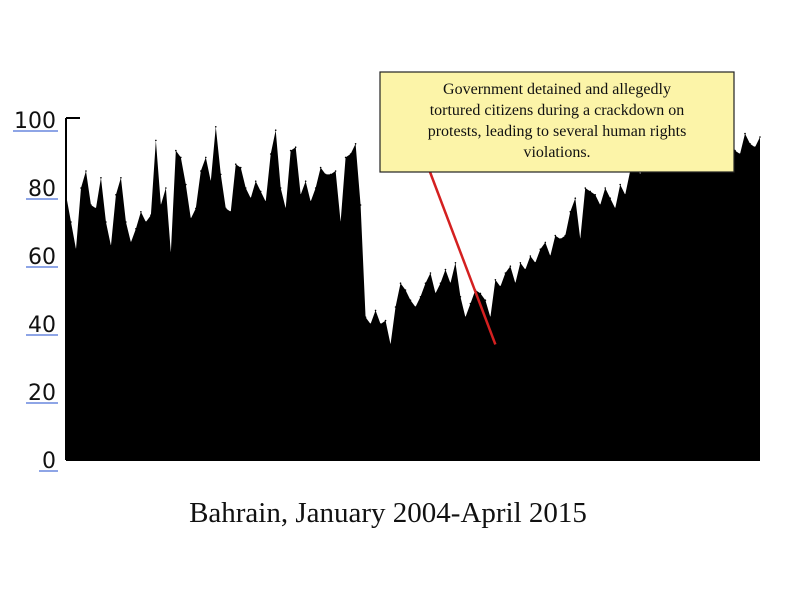 This screenshot has height=600, width=800. Describe the element at coordinates (42, 393) in the screenshot. I see `y-tick-label-20: 20` at that location.